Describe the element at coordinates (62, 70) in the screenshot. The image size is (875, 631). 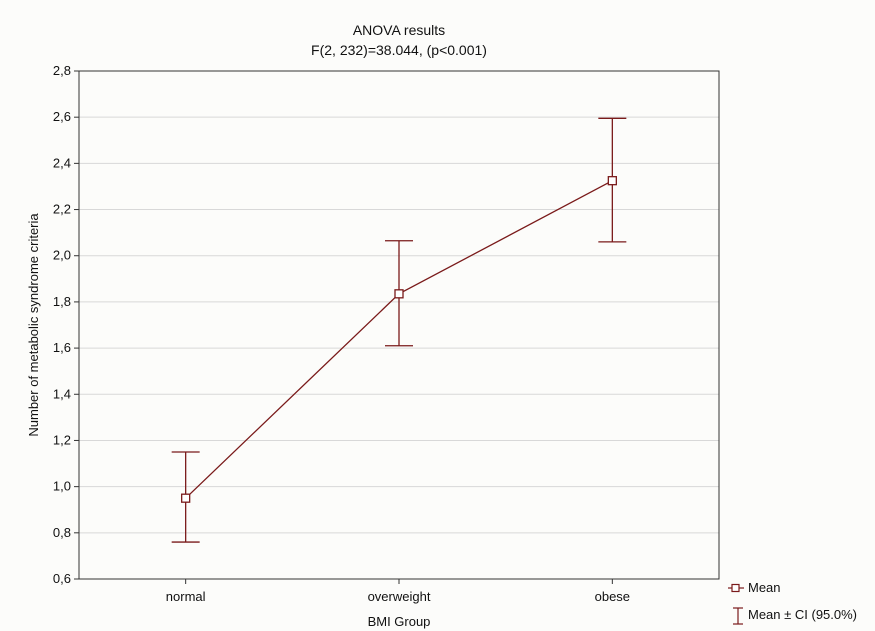
I see `y-tick-label: 2,8` at that location.